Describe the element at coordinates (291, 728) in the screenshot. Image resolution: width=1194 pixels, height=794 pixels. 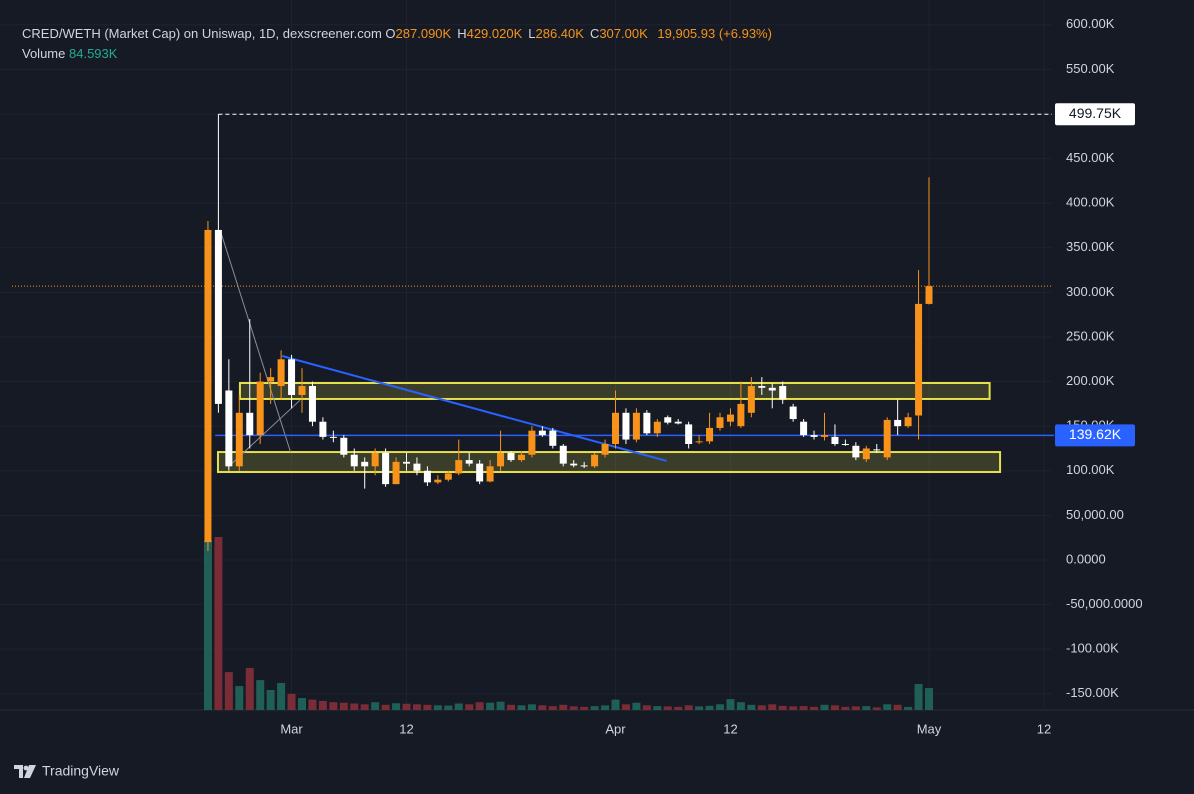
I see `x-tick-label: Mar` at that location.